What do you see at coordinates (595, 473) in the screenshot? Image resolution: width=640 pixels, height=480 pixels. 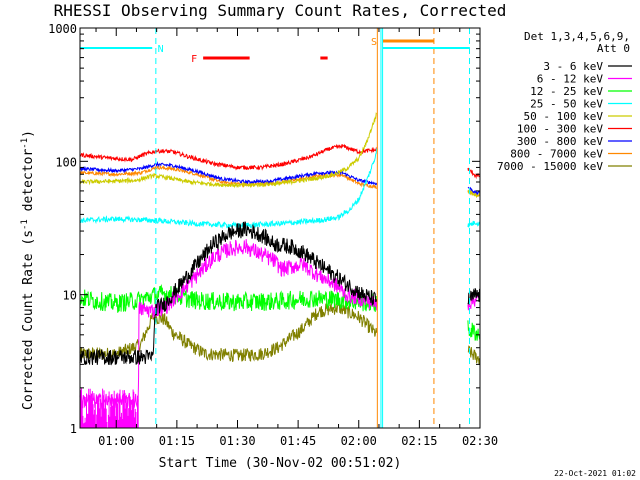 I see `footer-date: 22-Oct-2021 01:02` at bounding box center [595, 473].